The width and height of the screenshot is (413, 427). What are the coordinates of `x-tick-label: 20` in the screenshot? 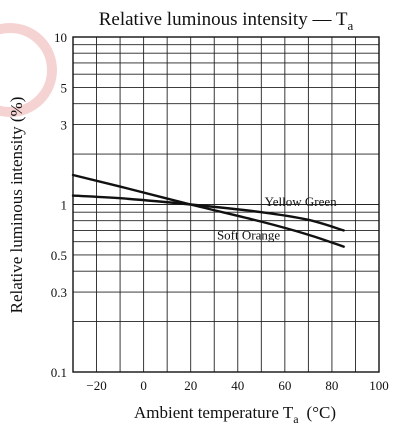 It's located at (190, 385).